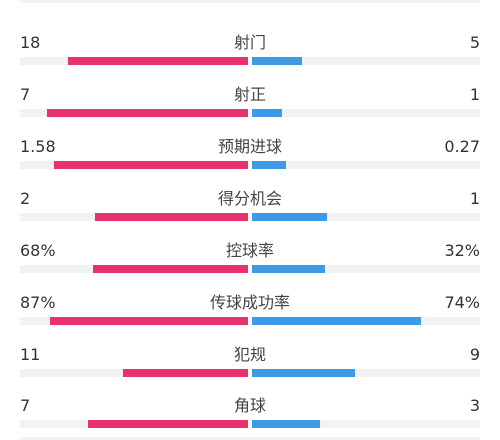 This screenshot has width=500, height=440. Describe the element at coordinates (249, 354) in the screenshot. I see `stat-label: 犯规` at that location.